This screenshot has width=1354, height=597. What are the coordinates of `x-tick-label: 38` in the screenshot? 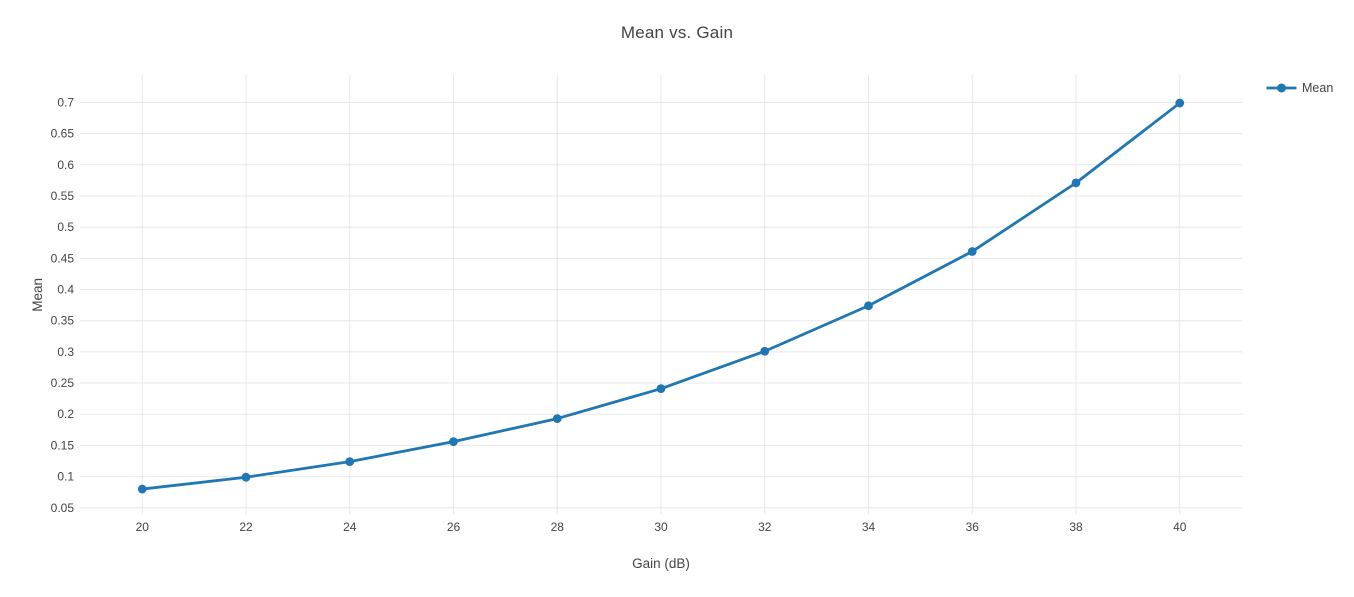 It's located at (1076, 527).